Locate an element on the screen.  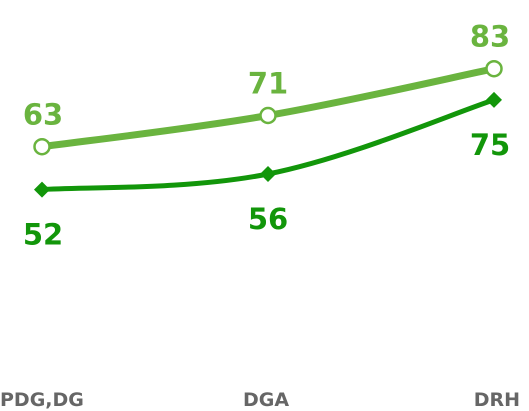
x-axis-tick-labels: PDG,DG DGA DRH is located at coordinates (260, 400).